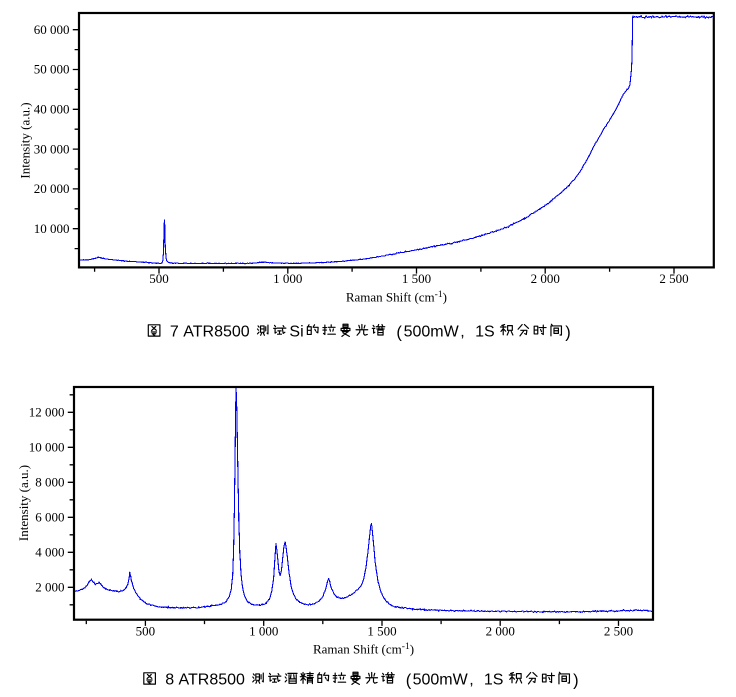 This screenshot has width=736, height=697. Describe the element at coordinates (52, 109) in the screenshot. I see `svg-text: 40 000` at that location.